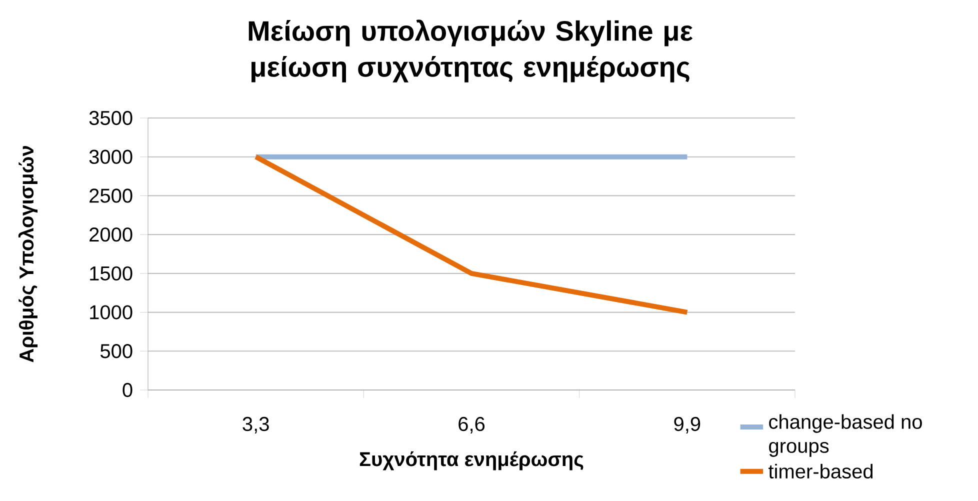  Describe the element at coordinates (472, 460) in the screenshot. I see `x-axis-title: Συχνότητα ενημέρωσης` at that location.